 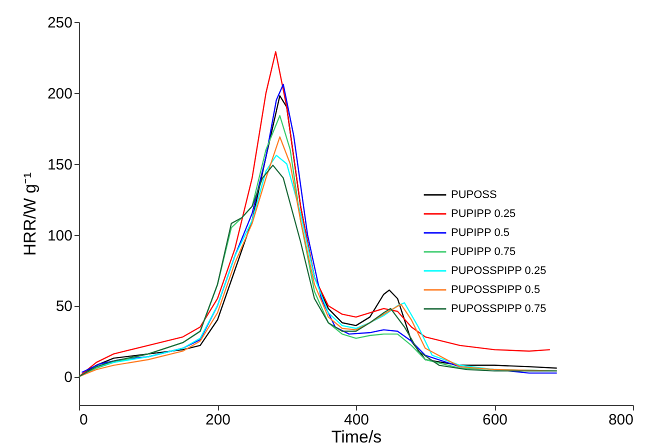 What do you see at coordinates (357, 420) in the screenshot?
I see `x-tick-label: 400` at bounding box center [357, 420].